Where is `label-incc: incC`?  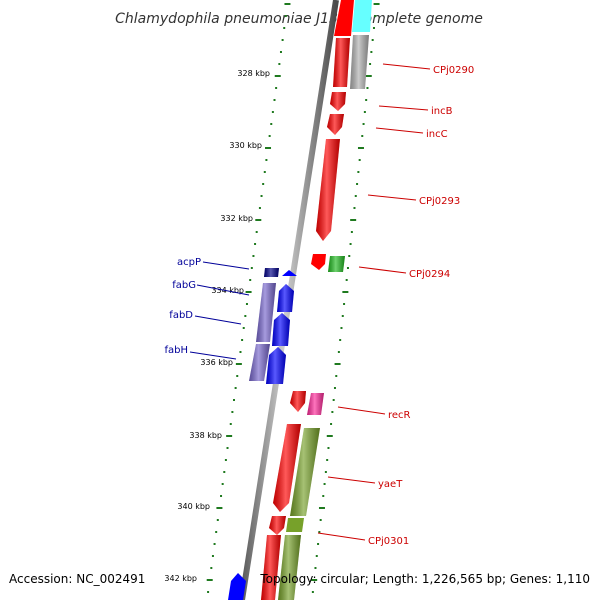 label-incc: incC is located at coordinates (437, 134).